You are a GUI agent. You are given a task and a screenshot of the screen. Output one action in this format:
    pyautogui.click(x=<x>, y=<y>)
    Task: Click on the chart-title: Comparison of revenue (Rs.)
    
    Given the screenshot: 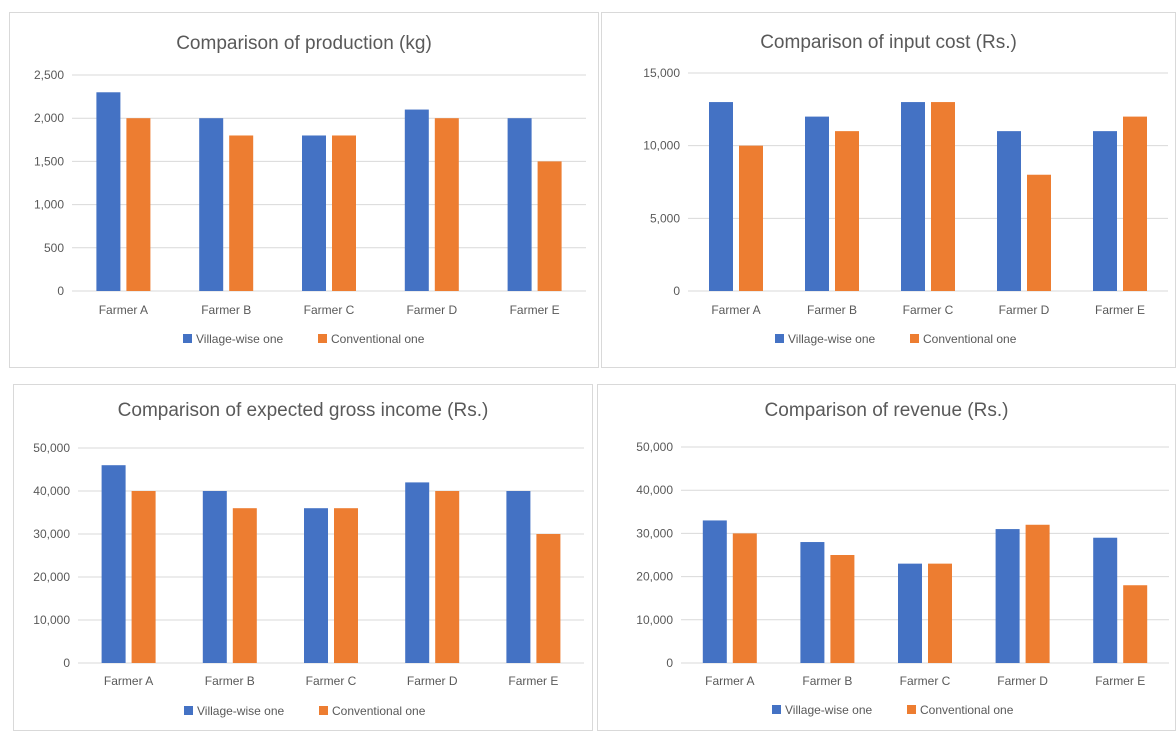 What is the action you would take?
    pyautogui.click(x=887, y=410)
    